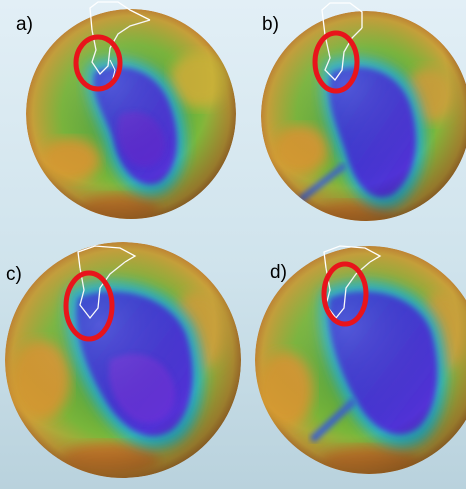  Describe the element at coordinates (24, 24) in the screenshot. I see `panel-label-a: a)` at that location.